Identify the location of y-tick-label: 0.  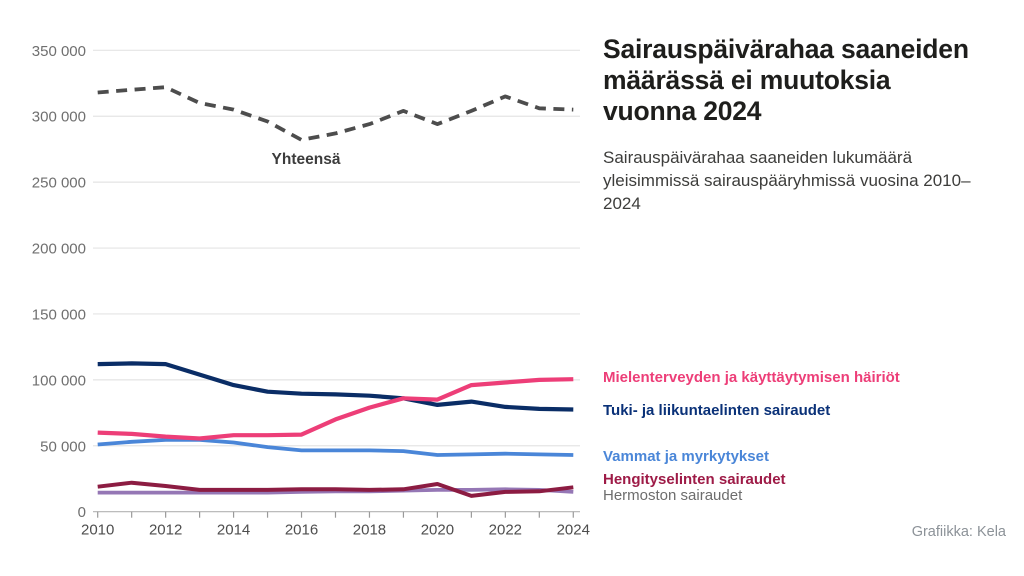
(82, 512).